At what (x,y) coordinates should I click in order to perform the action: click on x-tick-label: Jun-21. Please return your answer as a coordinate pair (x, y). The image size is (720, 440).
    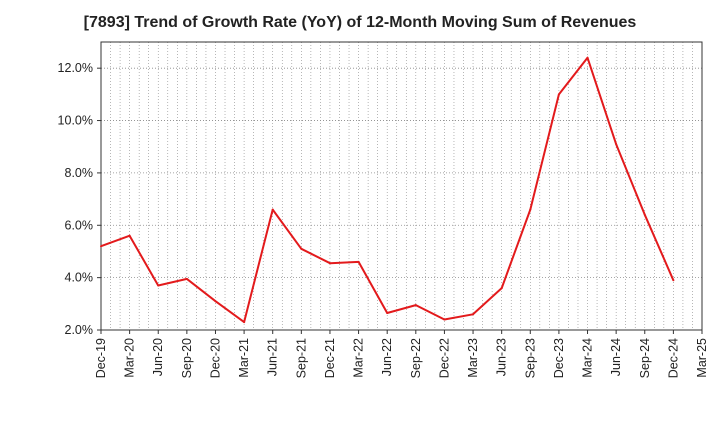
    Looking at the image, I should click on (273, 357).